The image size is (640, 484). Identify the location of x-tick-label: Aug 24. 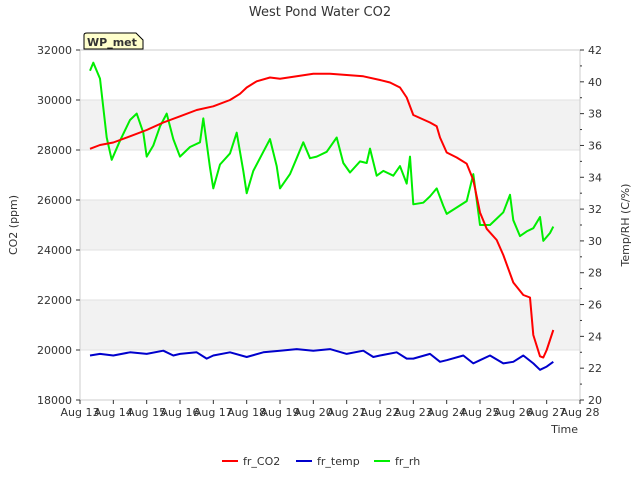
(446, 412).